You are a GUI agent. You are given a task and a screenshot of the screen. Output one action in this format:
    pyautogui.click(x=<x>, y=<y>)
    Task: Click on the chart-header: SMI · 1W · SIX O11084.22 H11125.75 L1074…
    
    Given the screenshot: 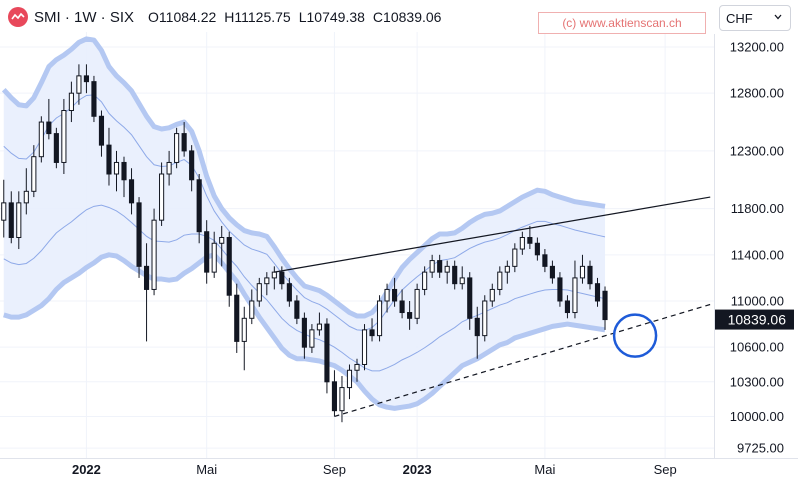 What is the action you would take?
    pyautogui.click(x=228, y=17)
    